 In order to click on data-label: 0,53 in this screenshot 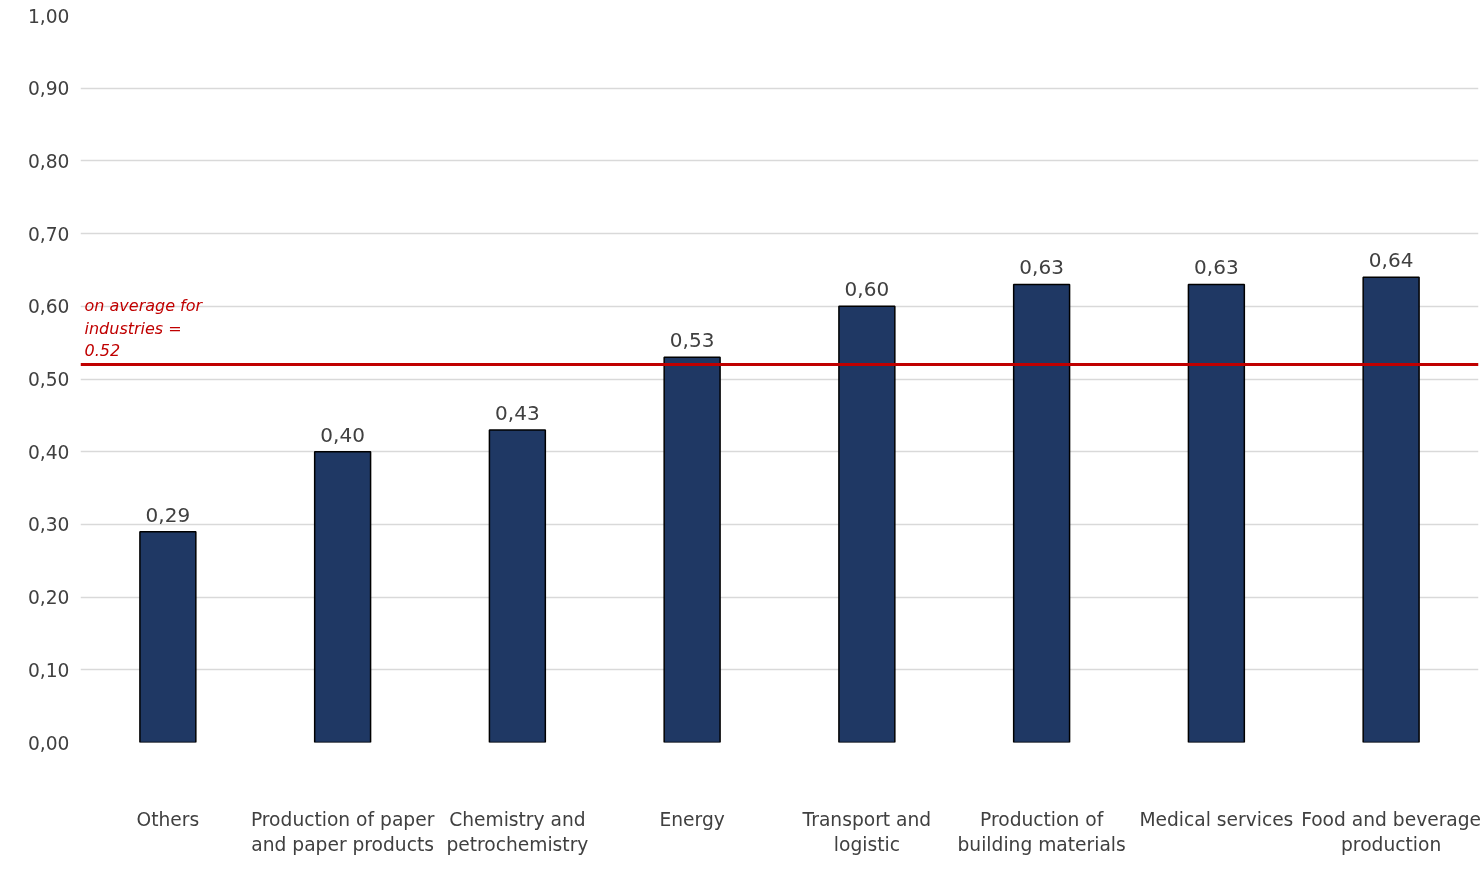, I will do `click(692, 340)`.